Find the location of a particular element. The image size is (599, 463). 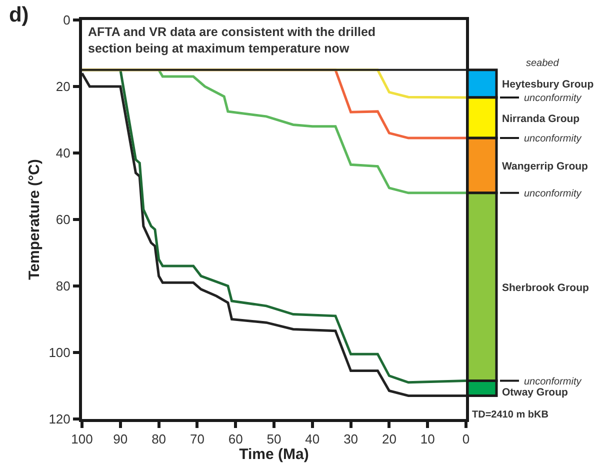

x-tick-label: 0 is located at coordinates (466, 439).